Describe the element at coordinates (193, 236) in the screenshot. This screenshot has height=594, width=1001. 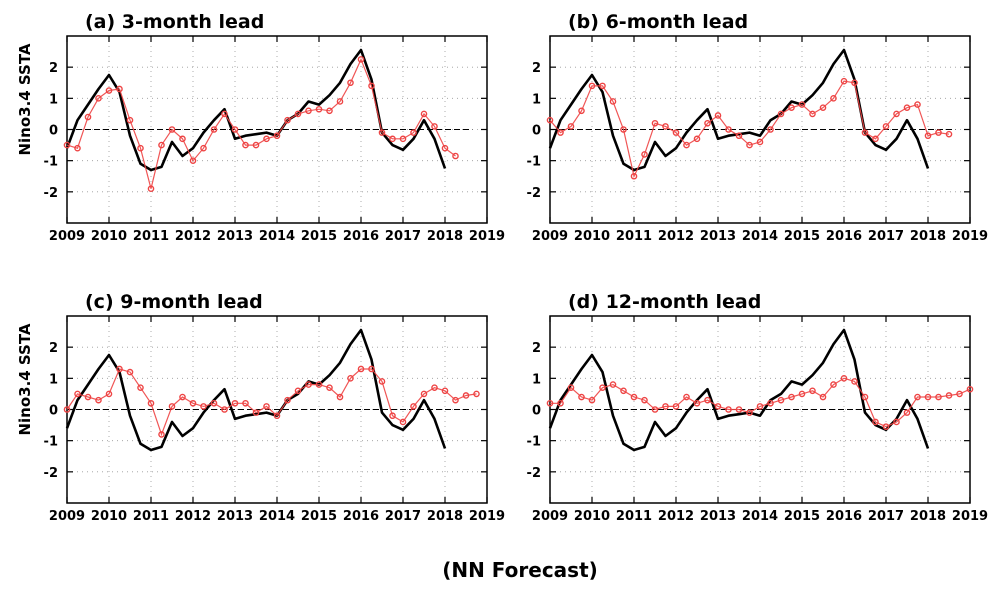
I see `x-tick-label: 2012` at that location.